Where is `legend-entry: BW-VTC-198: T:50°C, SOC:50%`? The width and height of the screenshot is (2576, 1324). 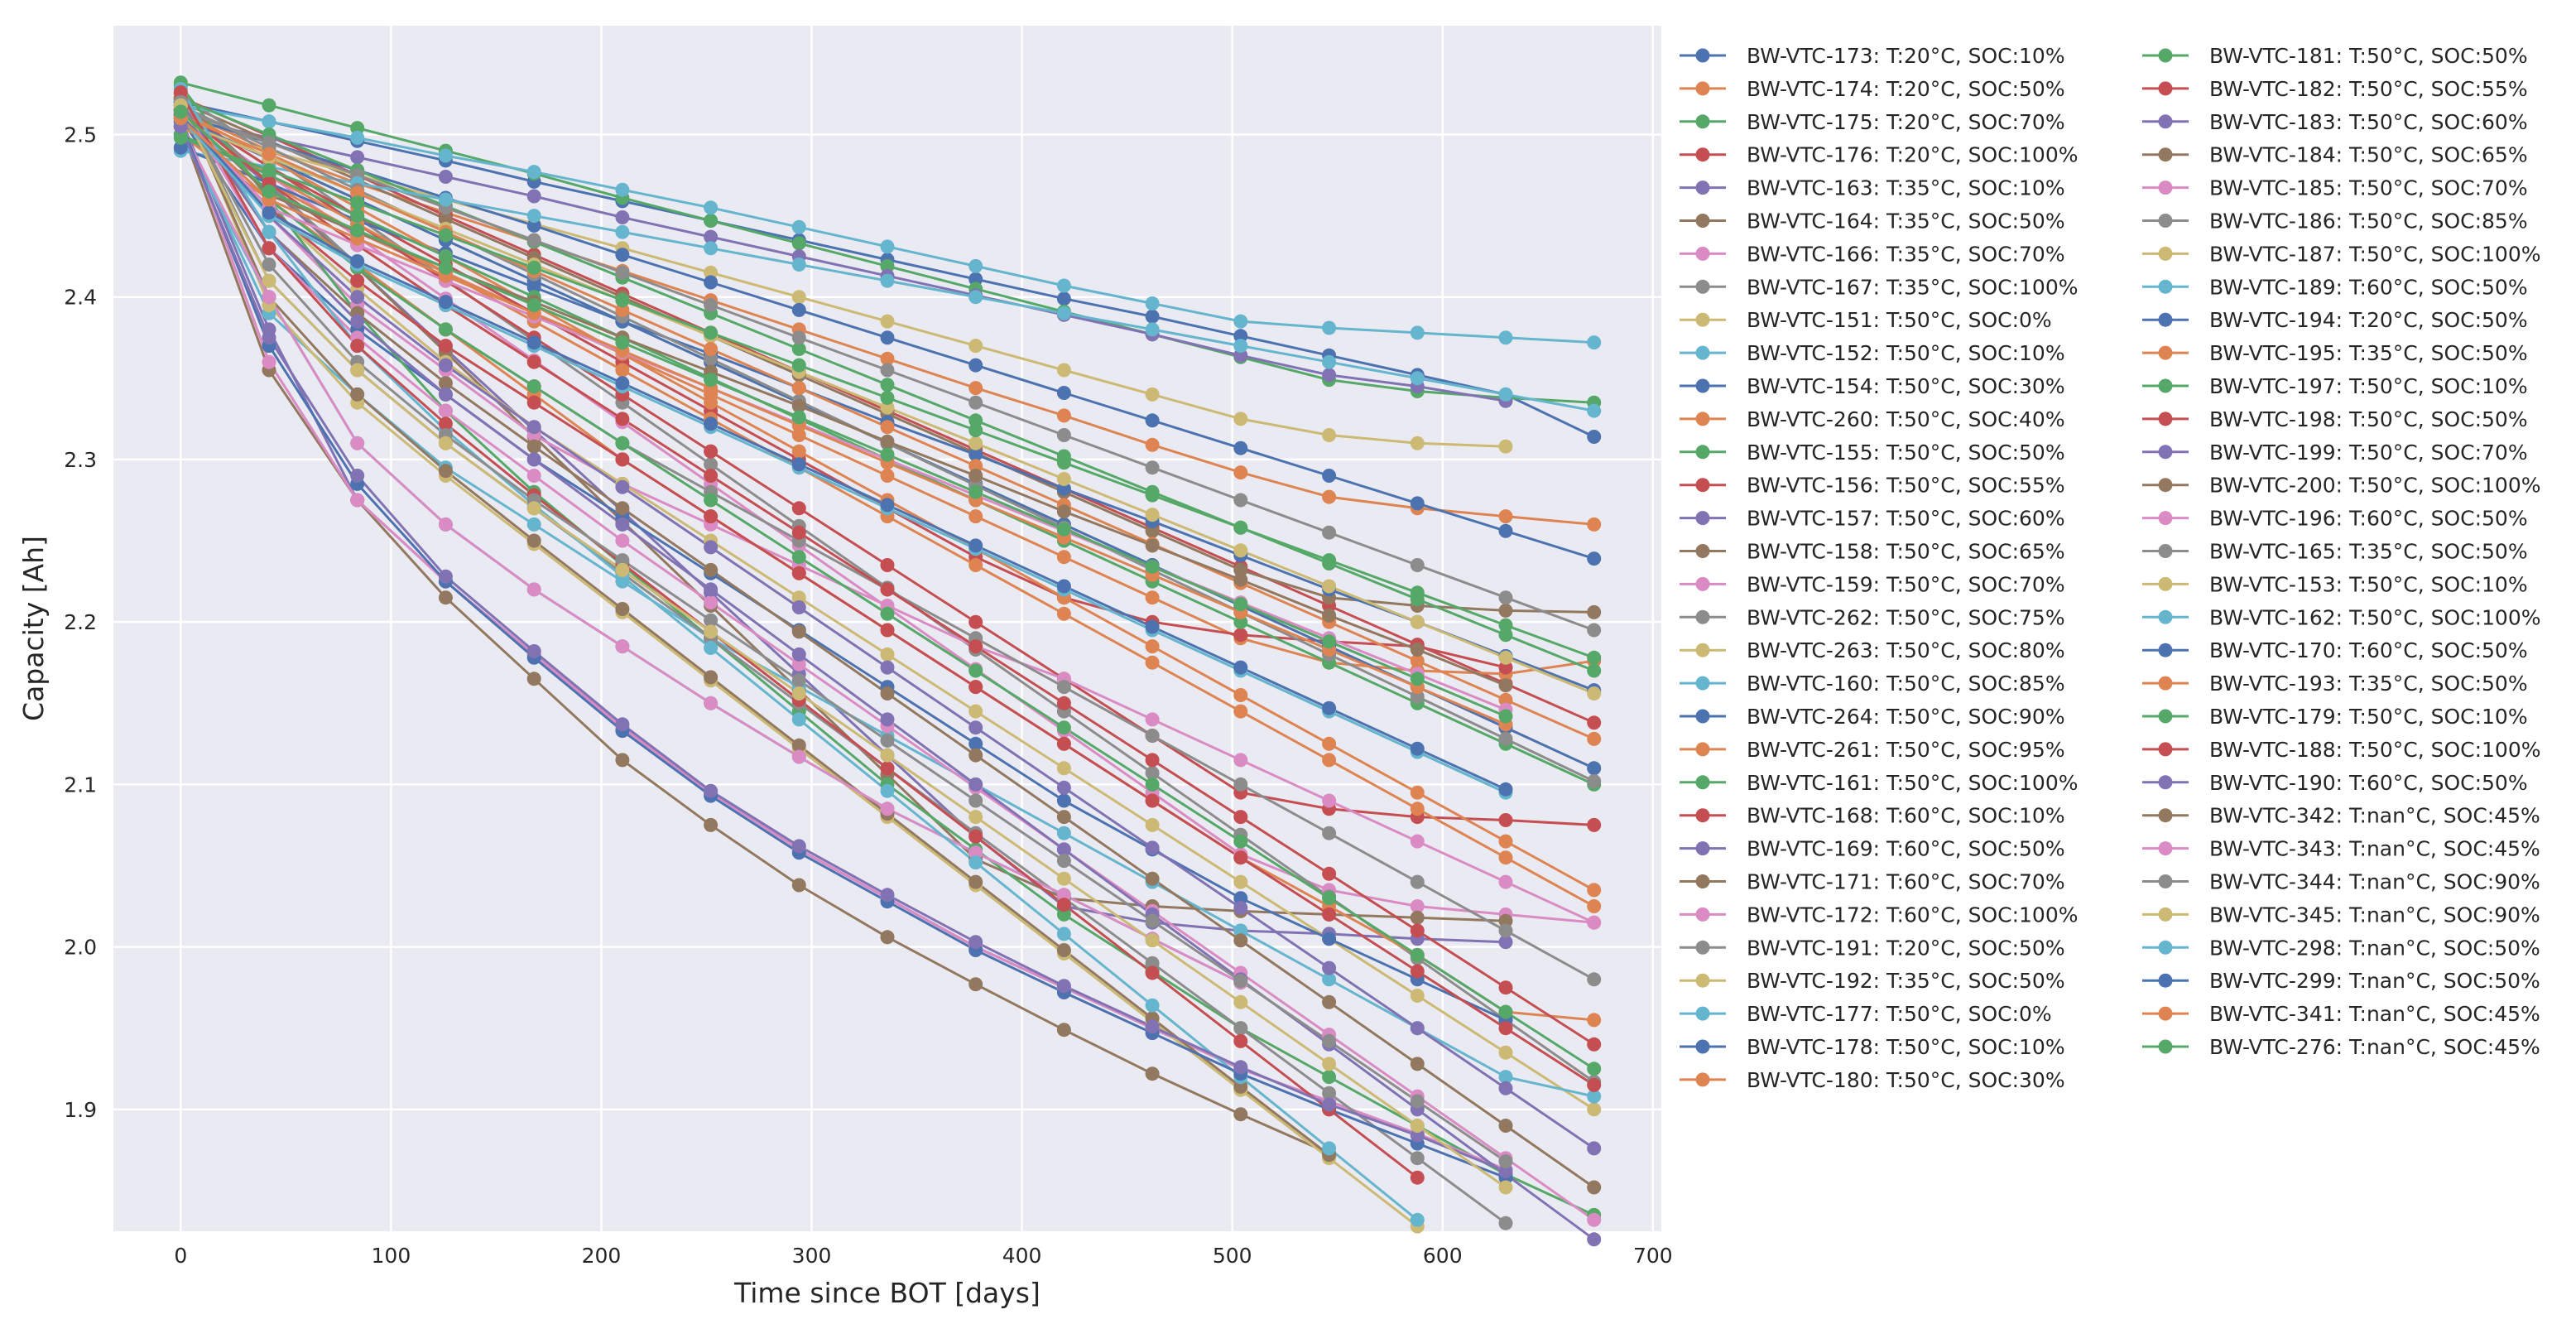
legend-entry: BW-VTC-198: T:50°C, SOC:50% is located at coordinates (2335, 419).